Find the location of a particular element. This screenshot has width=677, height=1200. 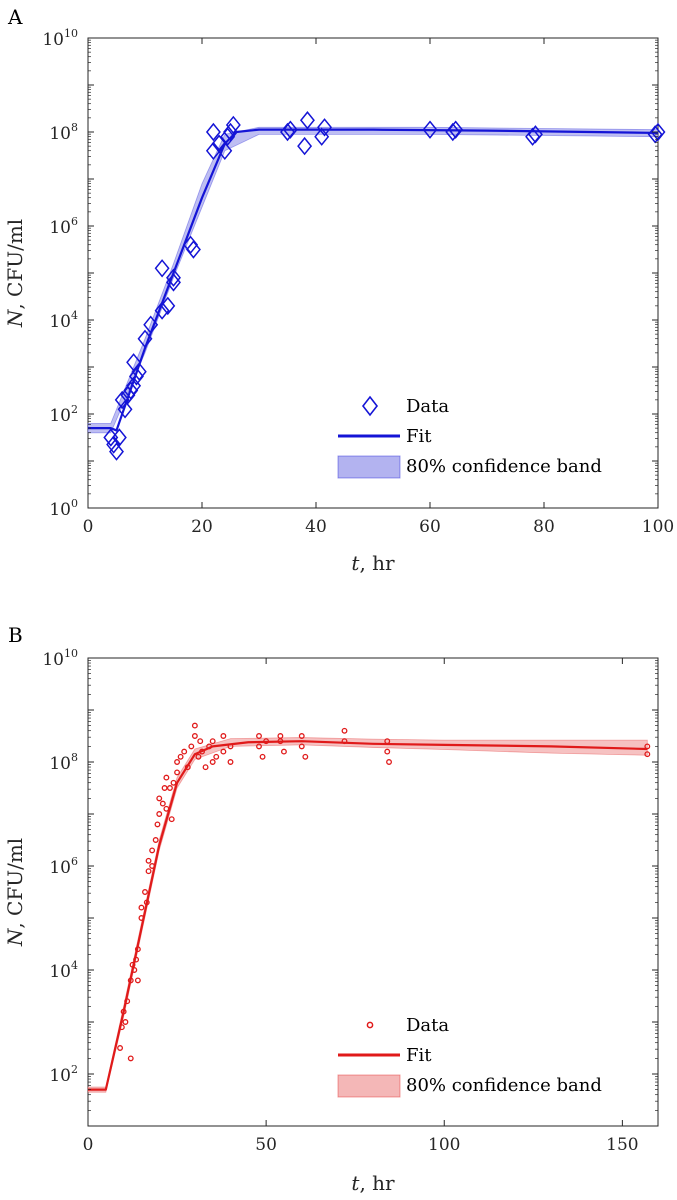

legend-circle-marker-icon is located at coordinates (370, 1025).